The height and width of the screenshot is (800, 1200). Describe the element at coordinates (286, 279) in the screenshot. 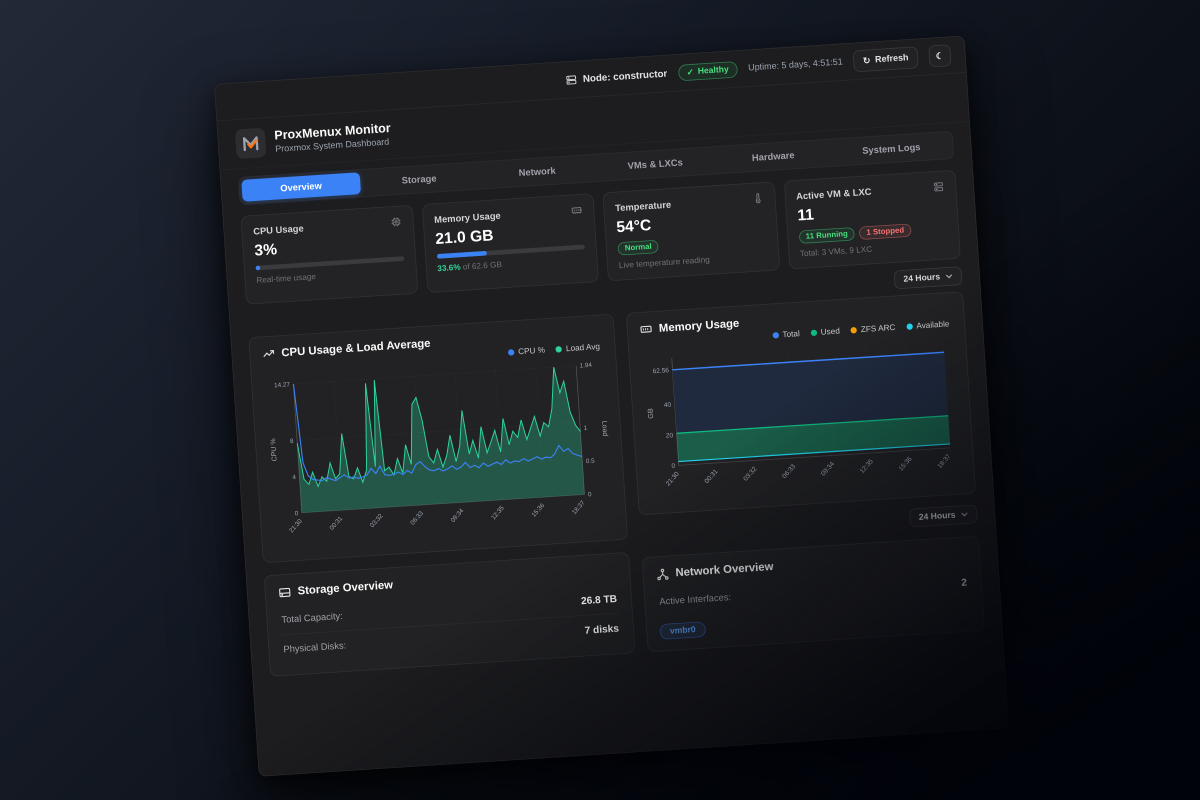

I see `cpu-caption: Real-time usage` at that location.